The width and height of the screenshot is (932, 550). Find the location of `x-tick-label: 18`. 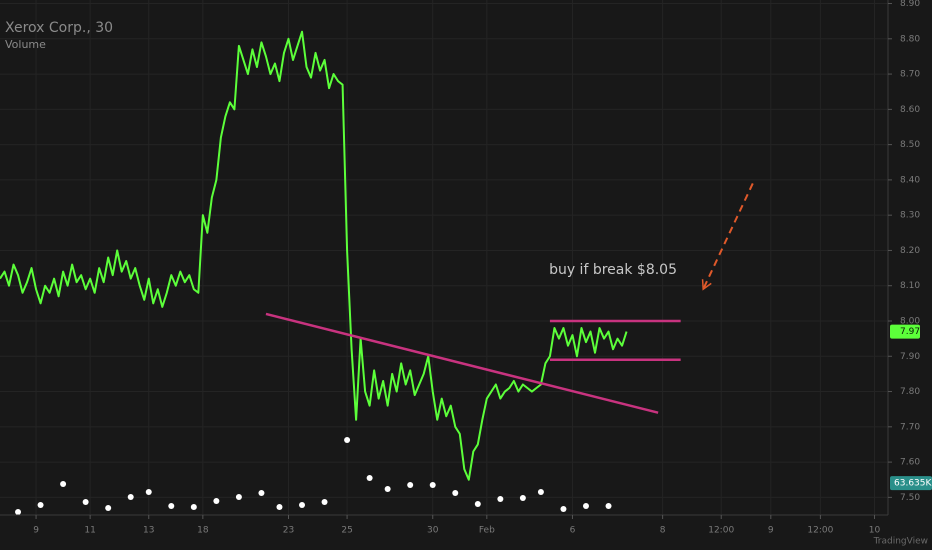

x-tick-label: 18 is located at coordinates (203, 531).